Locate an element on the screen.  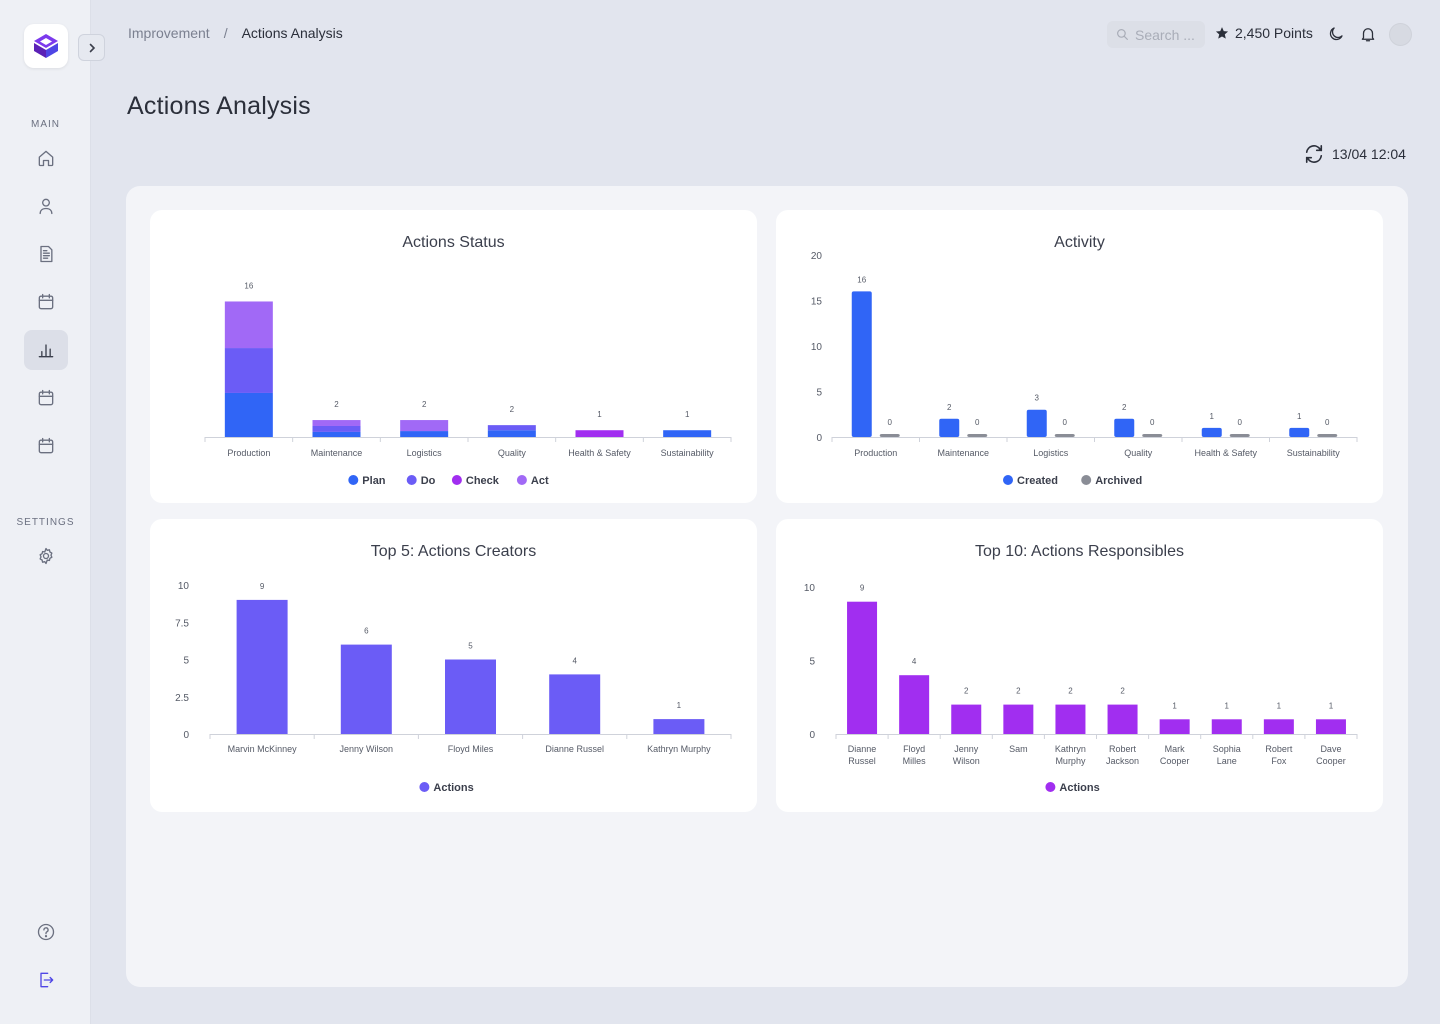
bar-archived-sustainability is located at coordinates (1327, 435).